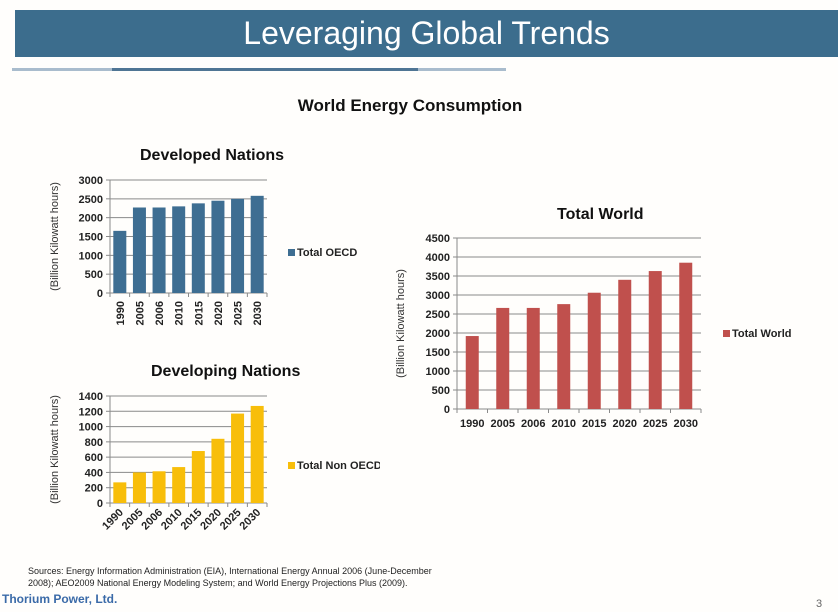 This screenshot has width=838, height=612. What do you see at coordinates (819, 604) in the screenshot?
I see `page-number: 3` at bounding box center [819, 604].